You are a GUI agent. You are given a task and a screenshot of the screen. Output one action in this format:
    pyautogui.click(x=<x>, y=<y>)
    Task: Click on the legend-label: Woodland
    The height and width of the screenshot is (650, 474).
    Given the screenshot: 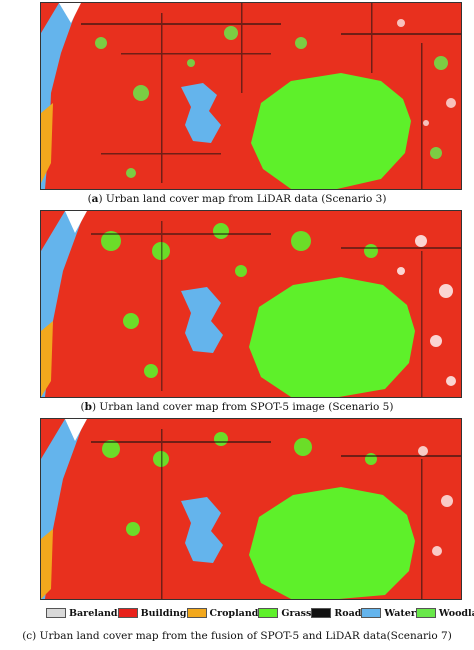 What is the action you would take?
    pyautogui.click(x=456, y=613)
    